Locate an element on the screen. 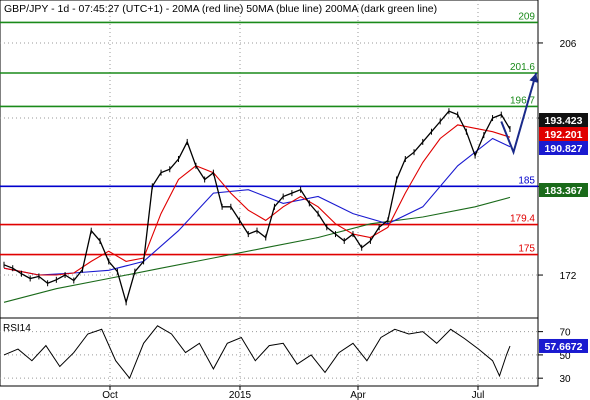  level-label-185: 185 is located at coordinates (526, 180).